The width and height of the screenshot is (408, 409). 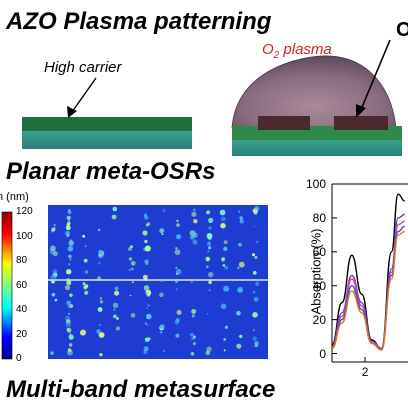 I want to click on plasma-arrow-head, so click(x=361, y=111).